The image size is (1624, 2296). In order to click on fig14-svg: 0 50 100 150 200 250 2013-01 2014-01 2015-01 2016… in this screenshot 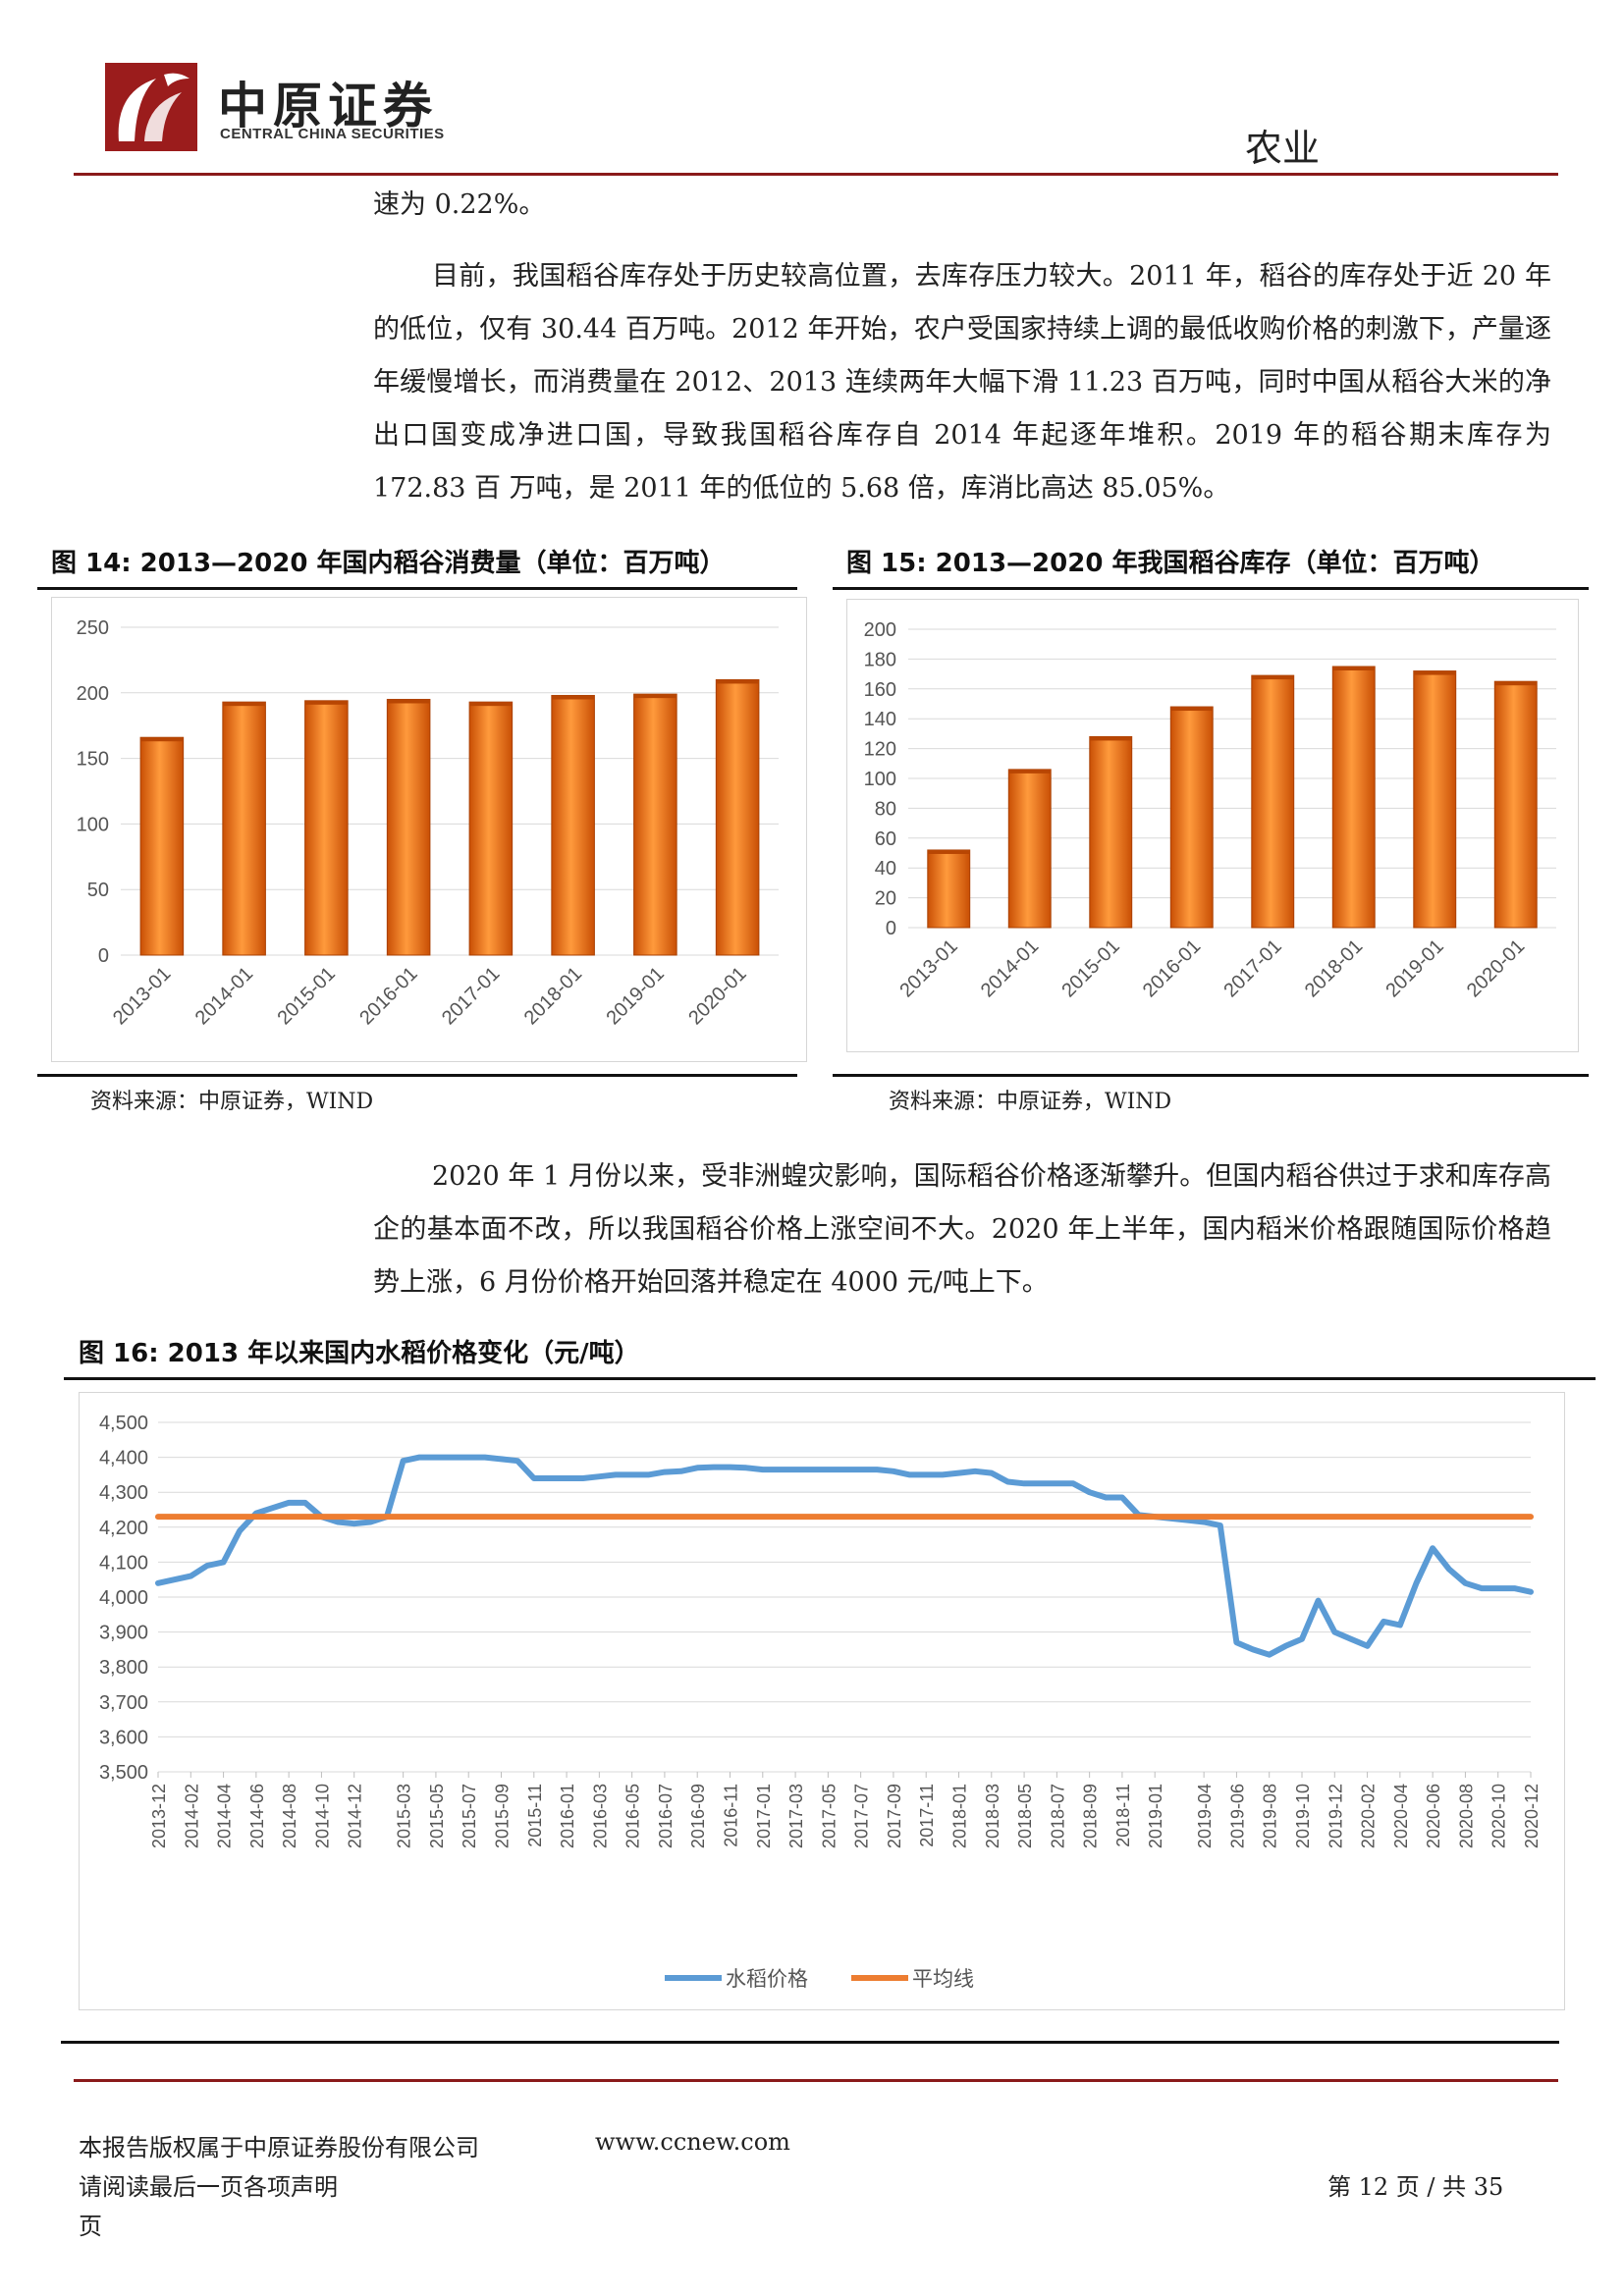, I will do `click(428, 823)`.